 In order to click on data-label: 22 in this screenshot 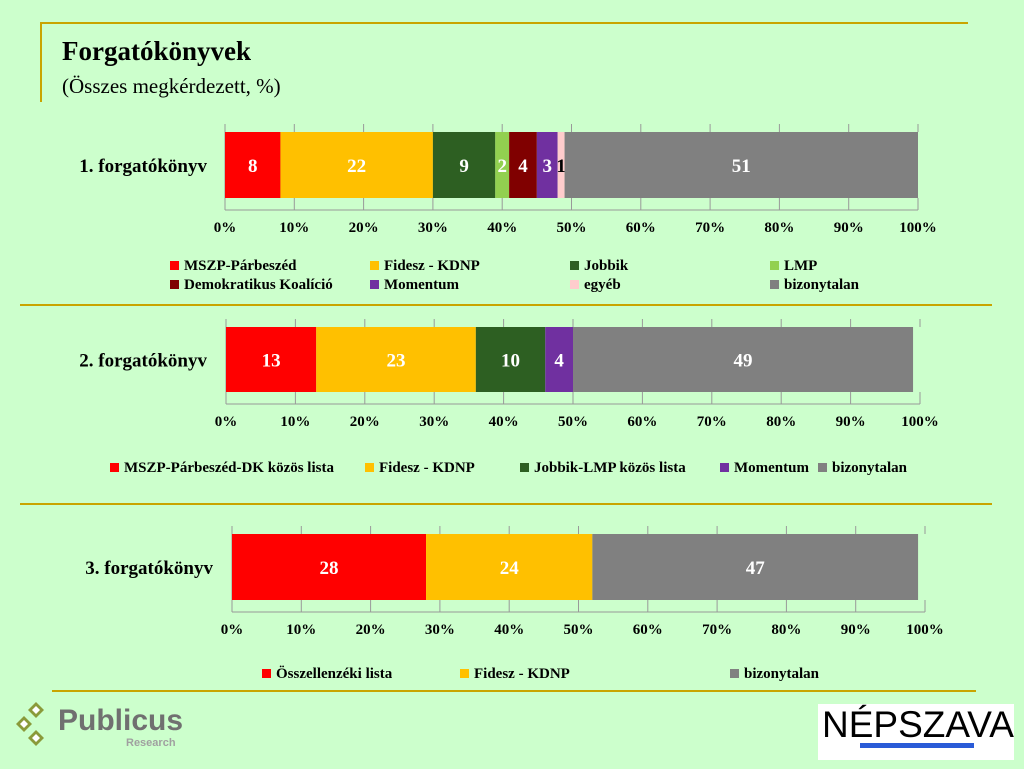, I will do `click(356, 166)`.